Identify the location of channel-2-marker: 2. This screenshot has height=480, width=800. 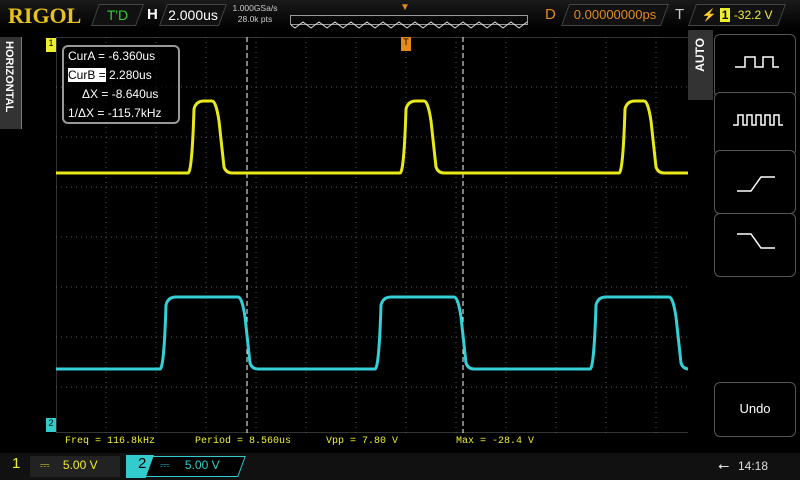
(51, 425).